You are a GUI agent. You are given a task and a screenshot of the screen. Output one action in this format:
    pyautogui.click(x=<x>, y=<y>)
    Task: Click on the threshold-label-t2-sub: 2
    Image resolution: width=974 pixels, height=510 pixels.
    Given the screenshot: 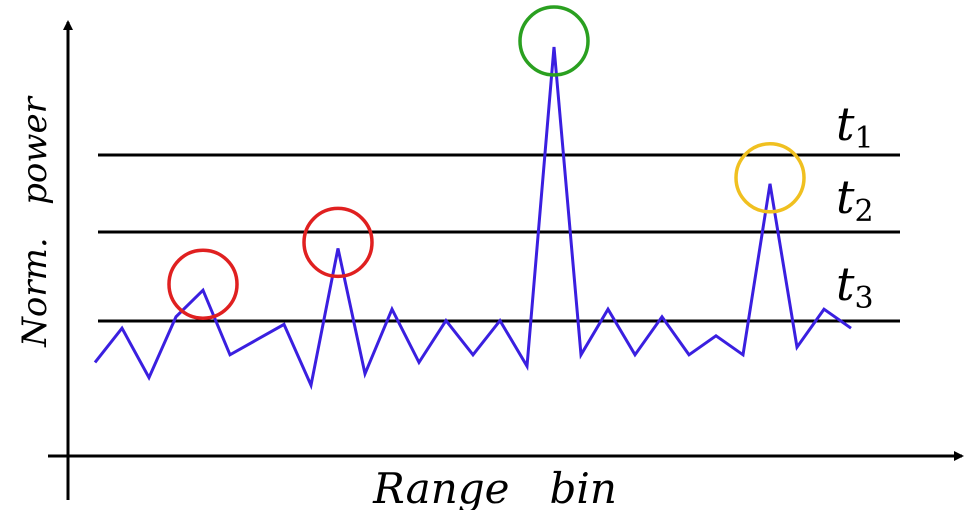 What is the action you would take?
    pyautogui.click(x=864, y=211)
    